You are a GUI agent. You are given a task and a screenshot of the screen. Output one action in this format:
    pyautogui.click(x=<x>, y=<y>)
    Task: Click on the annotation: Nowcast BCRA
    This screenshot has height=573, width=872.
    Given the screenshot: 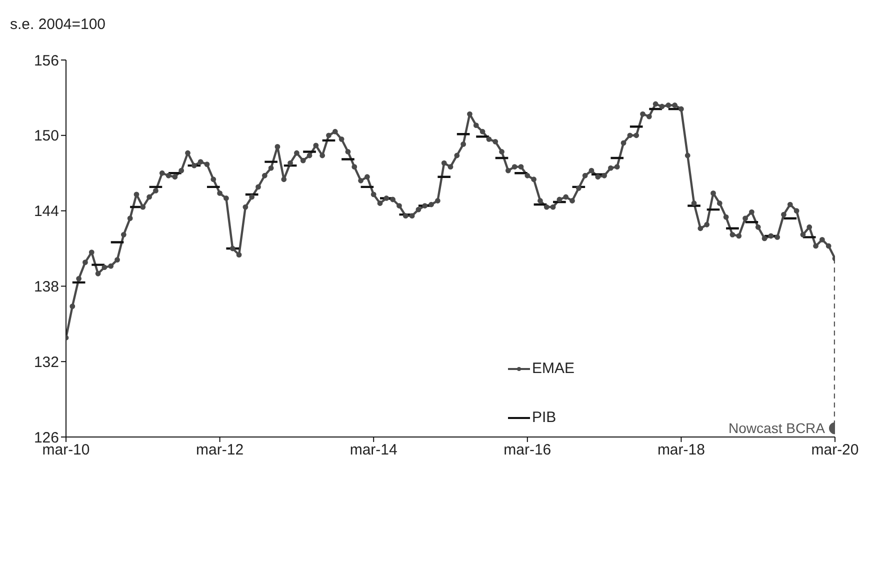 What is the action you would take?
    pyautogui.click(x=777, y=428)
    